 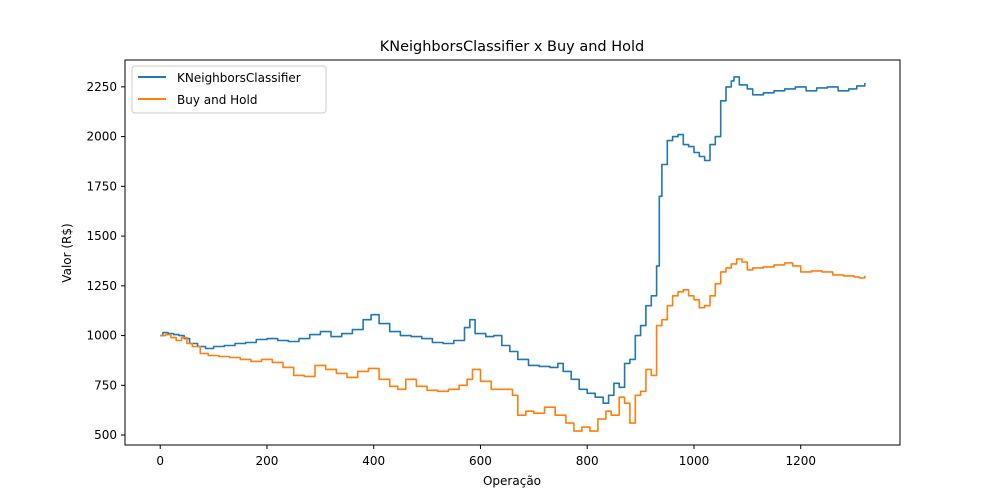 What do you see at coordinates (217, 100) in the screenshot?
I see `legend-label-buy-and-hold: Buy and Hold` at bounding box center [217, 100].